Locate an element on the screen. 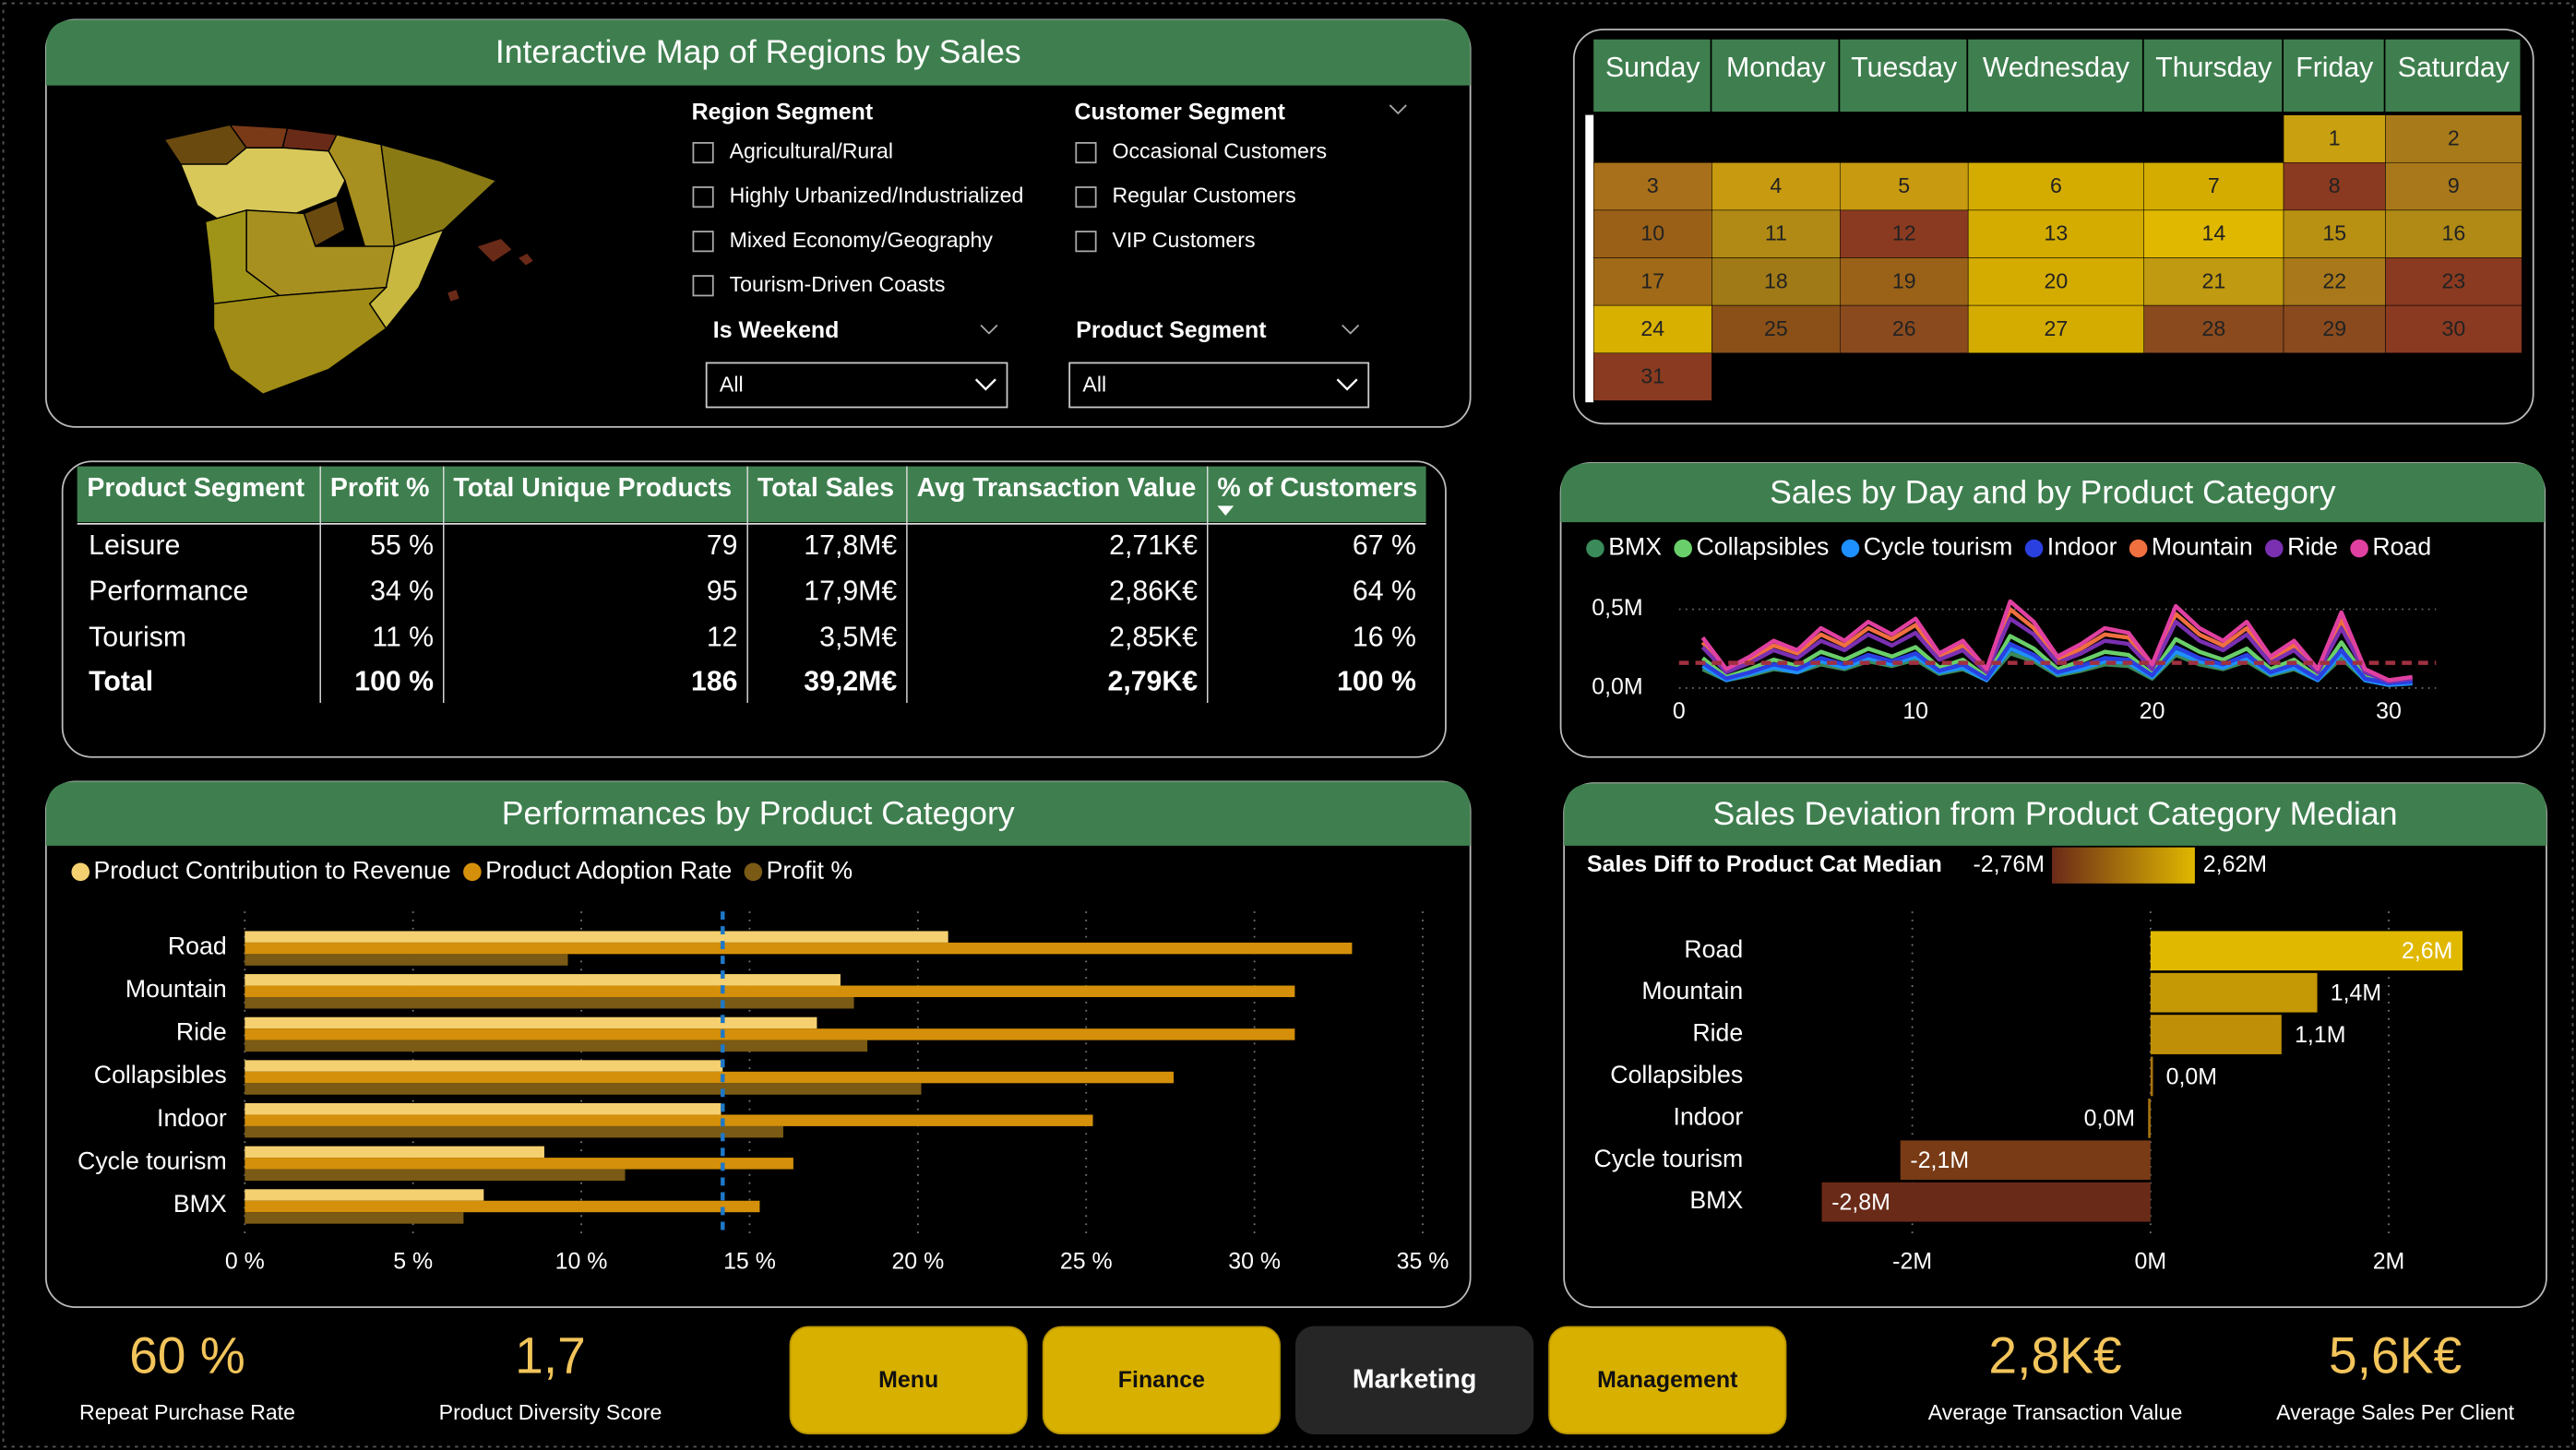 The image size is (2576, 1450). kpi-value: 60 % is located at coordinates (187, 1356).